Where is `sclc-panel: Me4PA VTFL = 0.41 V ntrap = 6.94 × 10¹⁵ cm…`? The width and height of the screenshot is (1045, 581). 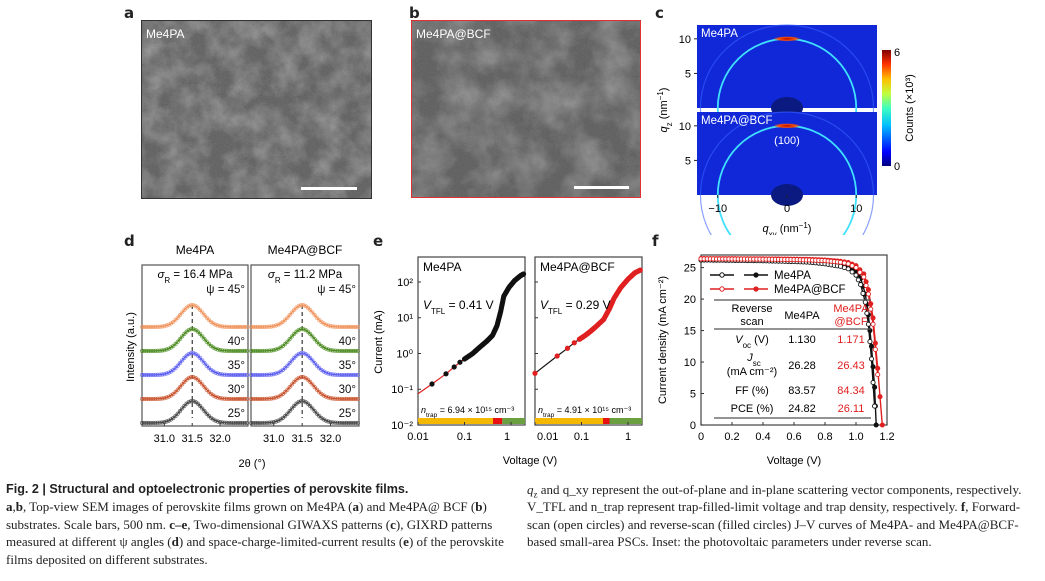 sclc-panel: Me4PA VTFL = 0.41 V ntrap = 6.94 × 10¹⁵ cm… is located at coordinates (508, 361).